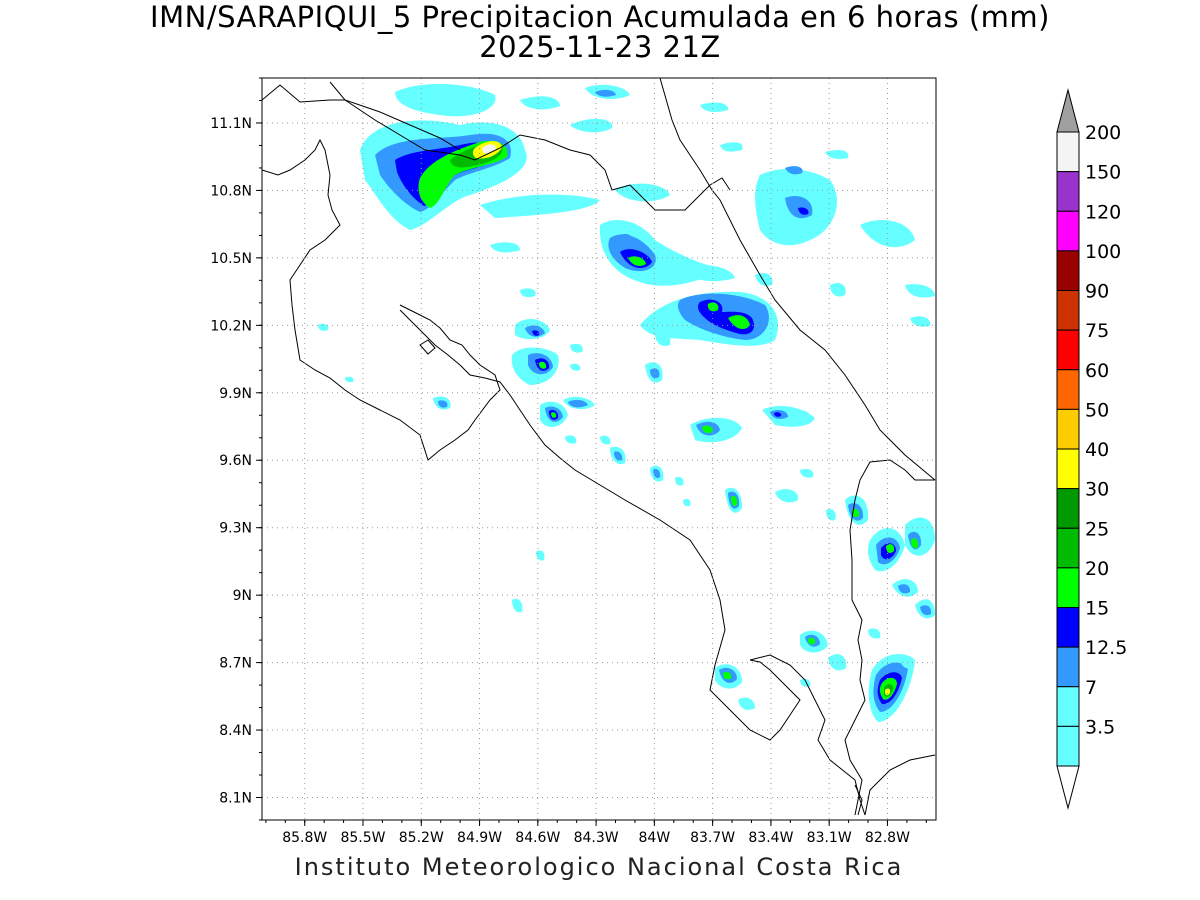 The image size is (1200, 900). What do you see at coordinates (231, 124) in the screenshot?
I see `lat-tick-label: 11.1N` at bounding box center [231, 124].